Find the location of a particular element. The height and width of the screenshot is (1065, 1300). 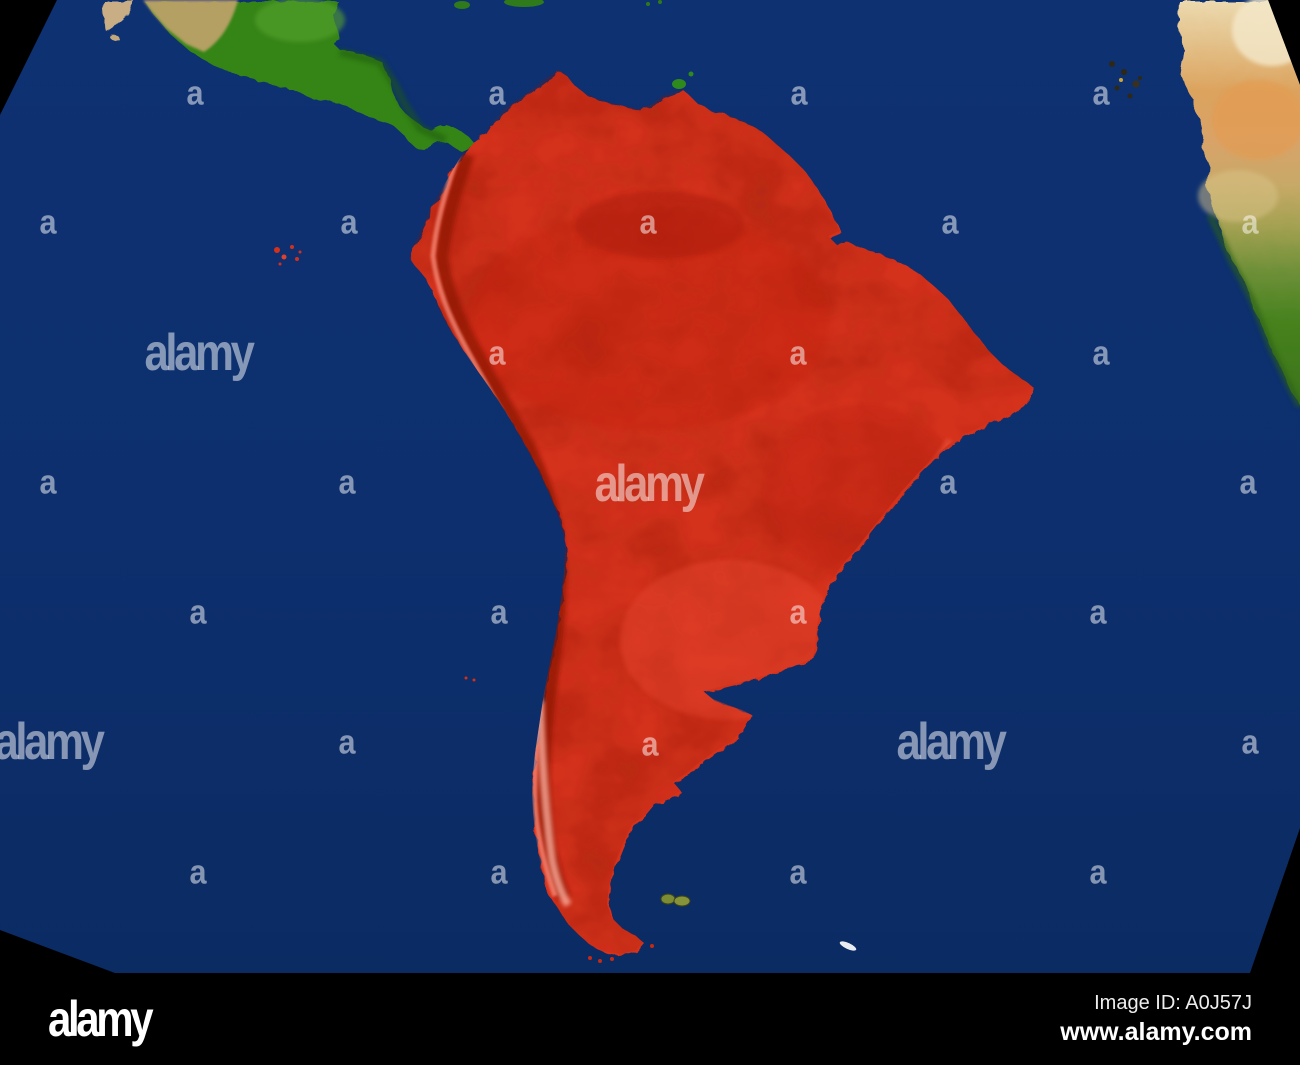

antilles-islet is located at coordinates (648, 4).